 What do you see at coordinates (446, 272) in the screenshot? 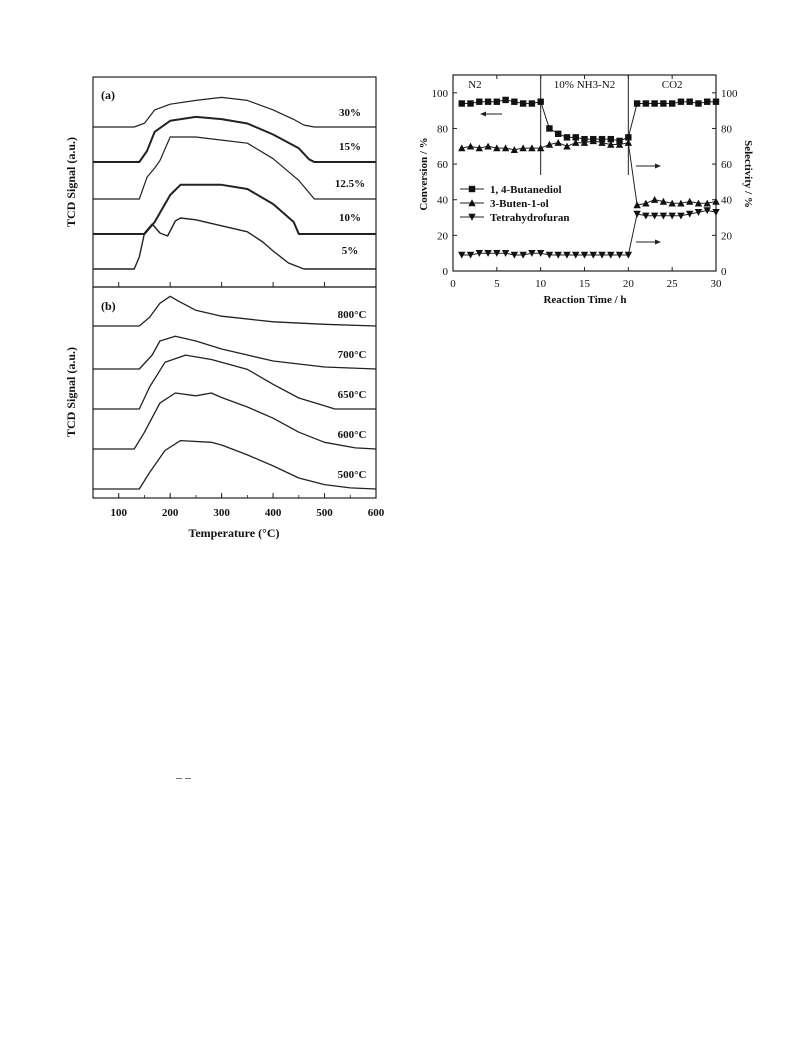
I see `y-tick-label: 0` at bounding box center [446, 272].